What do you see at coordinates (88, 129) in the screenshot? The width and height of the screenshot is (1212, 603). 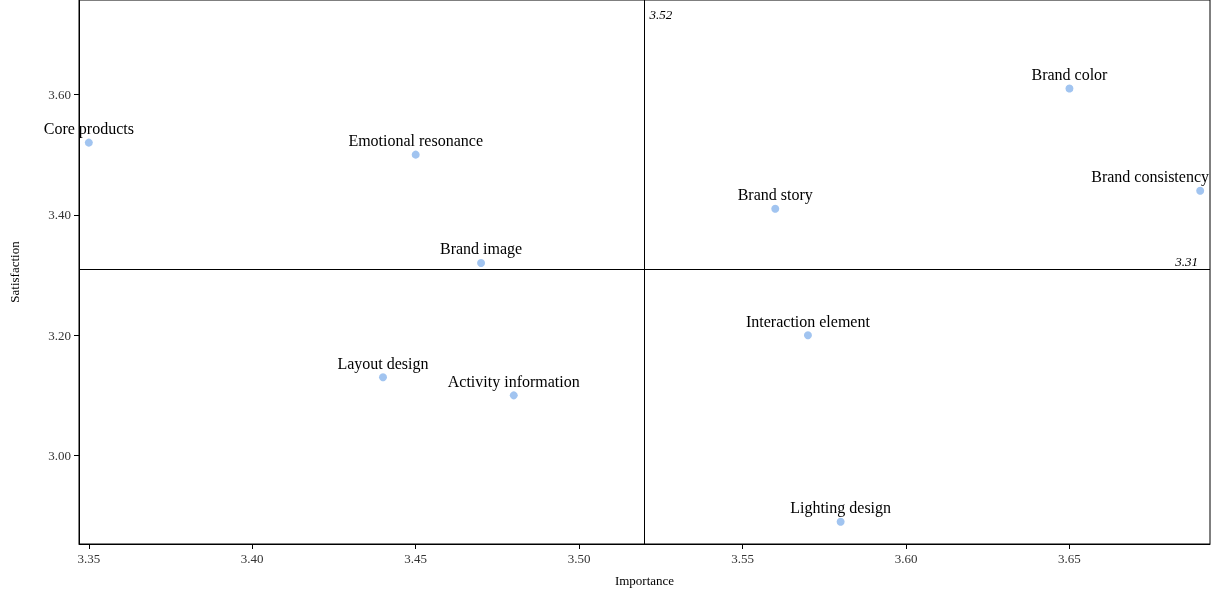 I see `annotation: Core products` at bounding box center [88, 129].